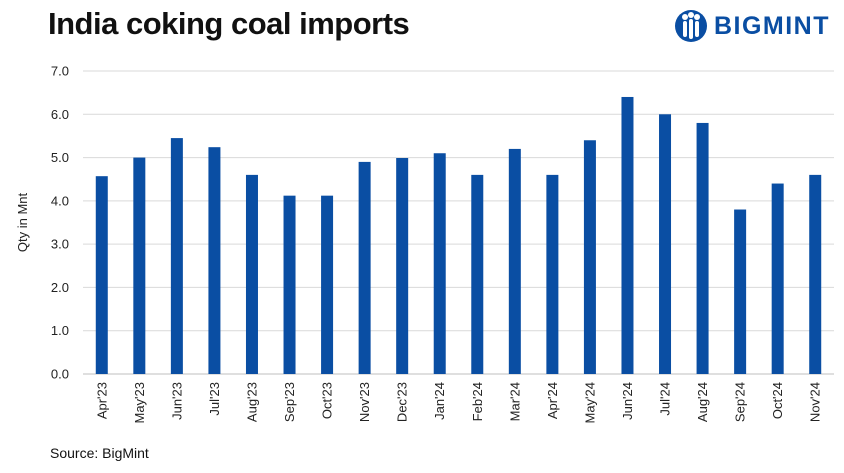 The image size is (844, 473). I want to click on bigmint-logo: BIGMINT, so click(752, 26).